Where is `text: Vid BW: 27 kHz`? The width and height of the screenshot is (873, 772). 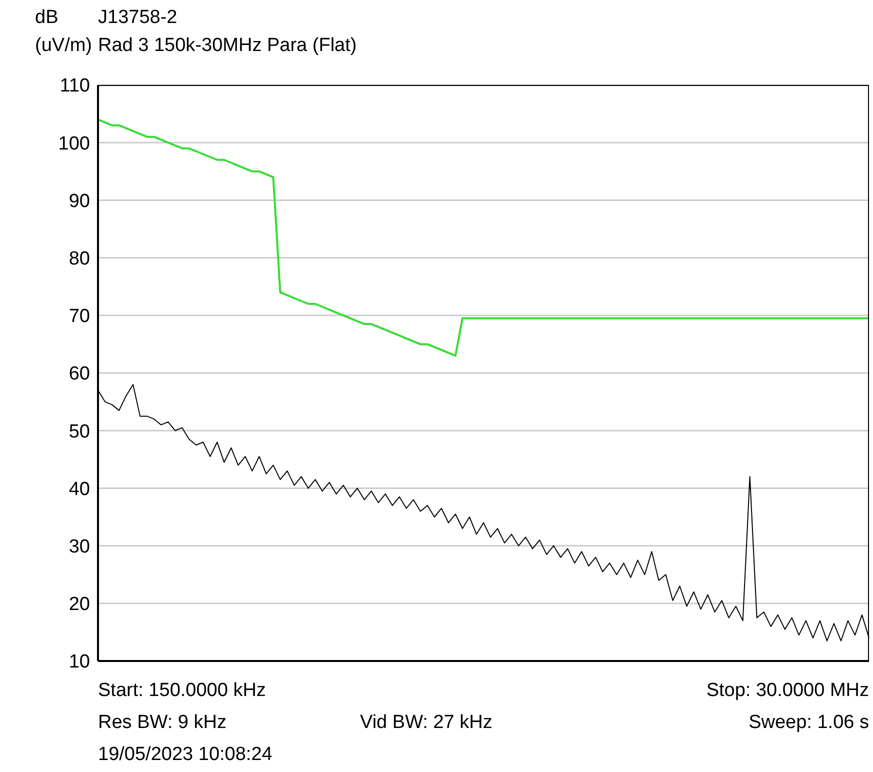 text: Vid BW: 27 kHz is located at coordinates (426, 723).